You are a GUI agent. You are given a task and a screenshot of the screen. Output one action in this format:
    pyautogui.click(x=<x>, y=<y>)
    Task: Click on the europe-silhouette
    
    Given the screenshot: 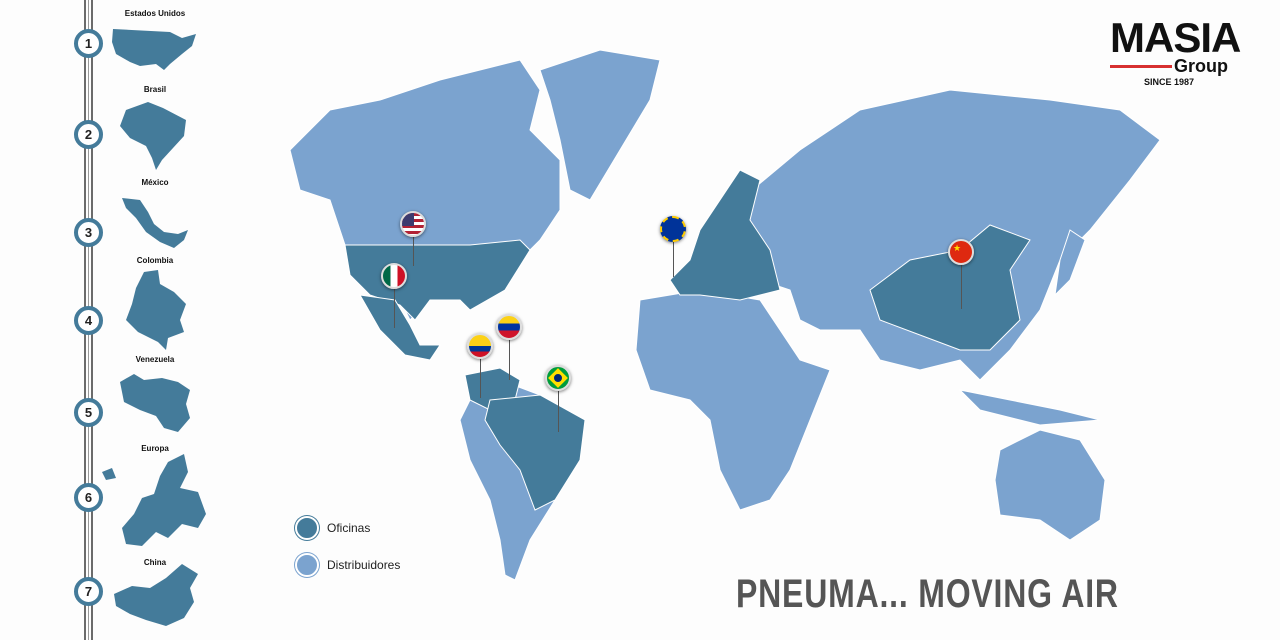 What is the action you would take?
    pyautogui.click(x=154, y=500)
    